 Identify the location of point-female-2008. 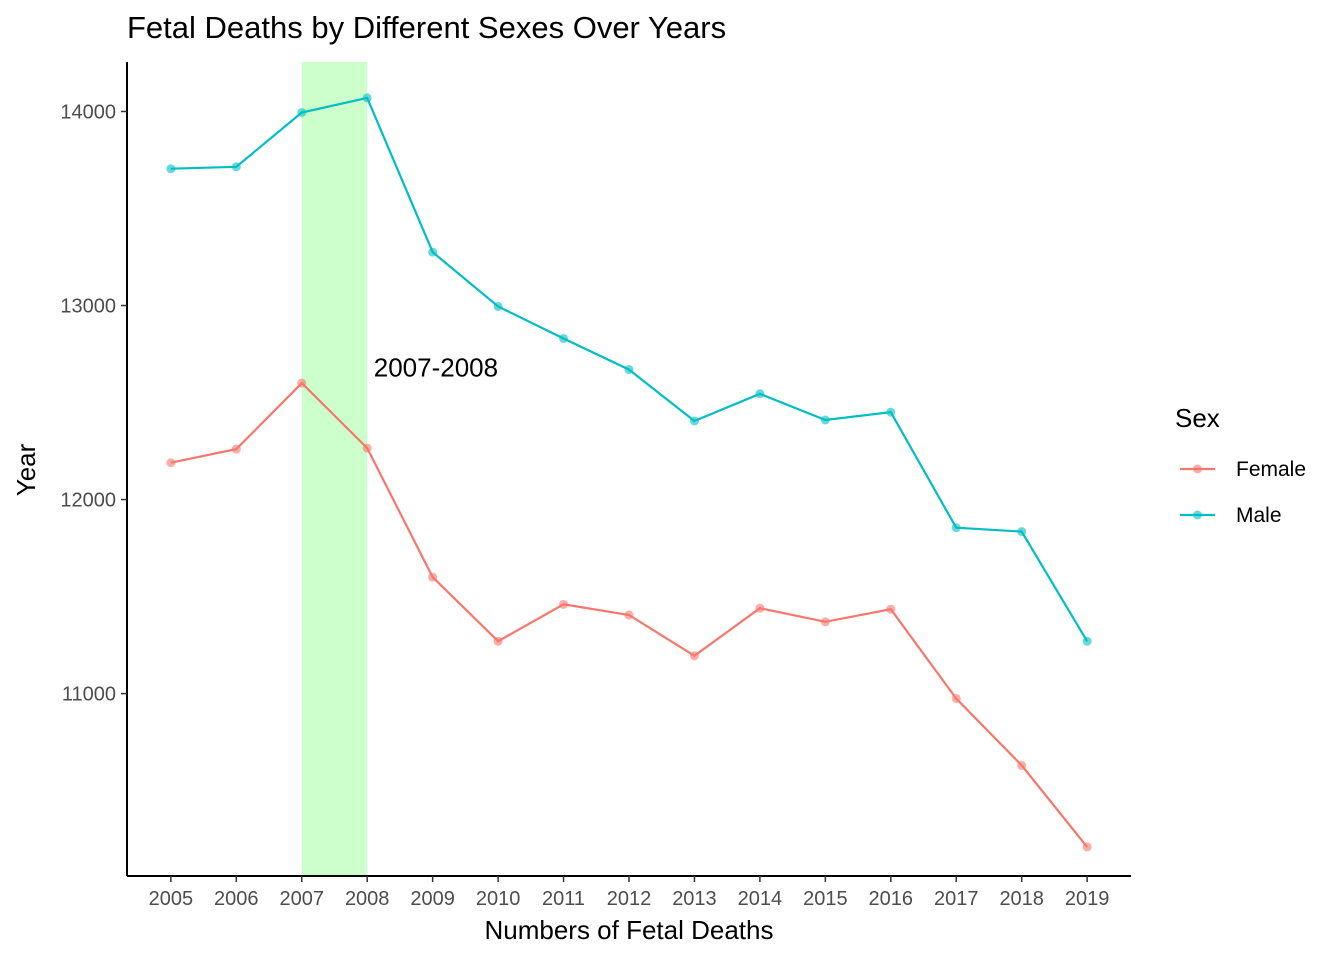
(367, 448).